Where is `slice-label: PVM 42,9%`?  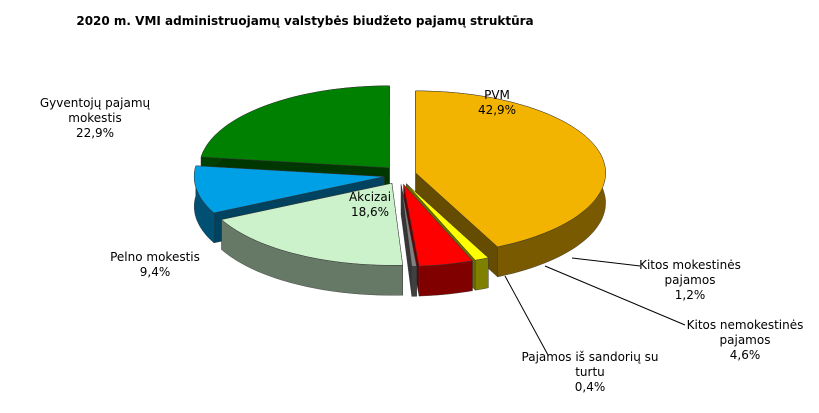
slice-label: PVM 42,9% is located at coordinates (497, 103).